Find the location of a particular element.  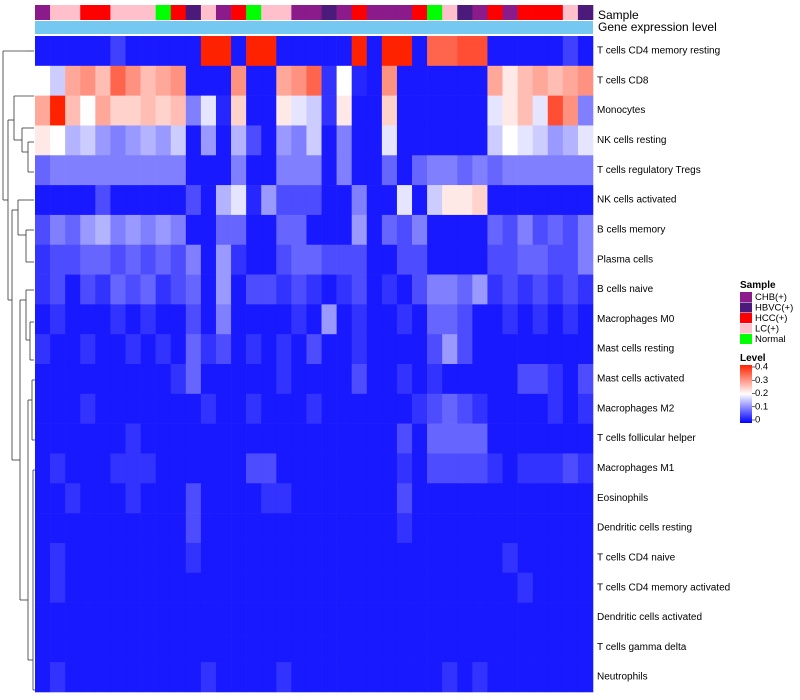

row-label: T cells regulatory Tregs is located at coordinates (649, 170).